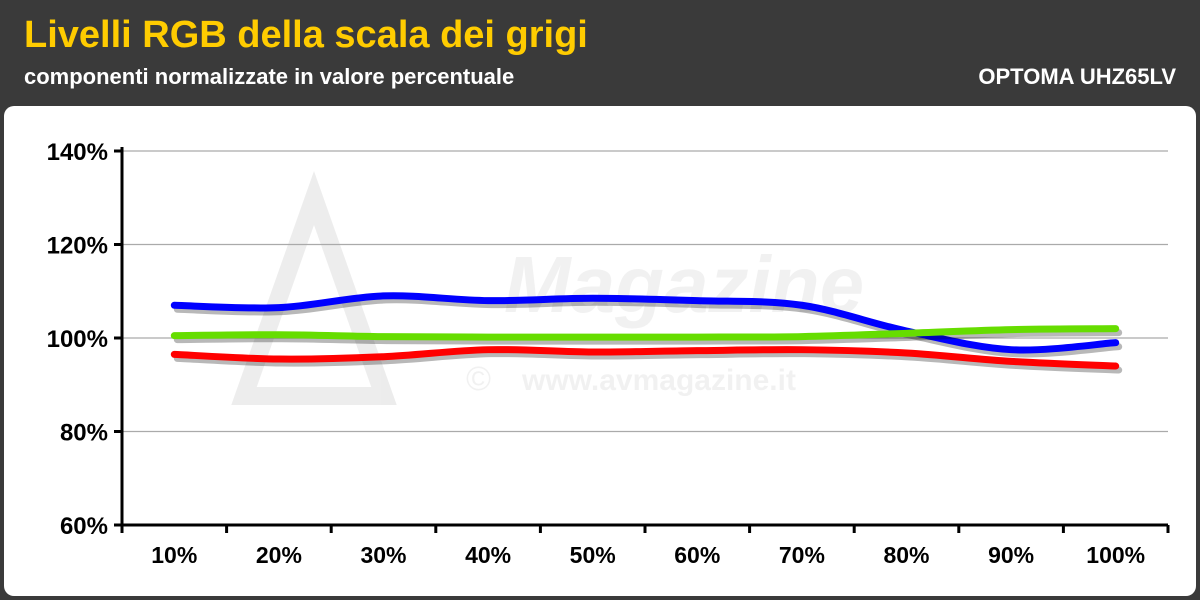 This screenshot has width=1200, height=600. I want to click on x-tick-label: 20%, so click(279, 555).